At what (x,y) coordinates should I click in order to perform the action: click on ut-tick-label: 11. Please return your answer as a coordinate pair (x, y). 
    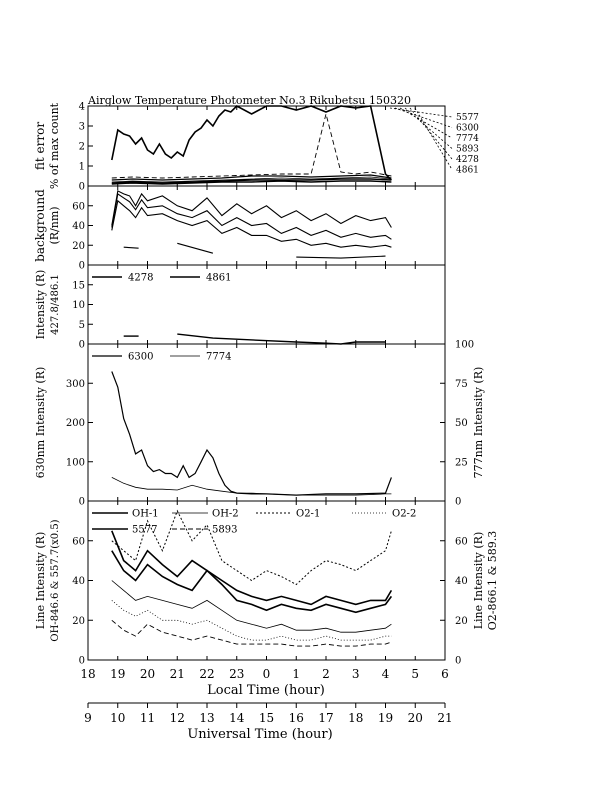
    Looking at the image, I should click on (147, 718).